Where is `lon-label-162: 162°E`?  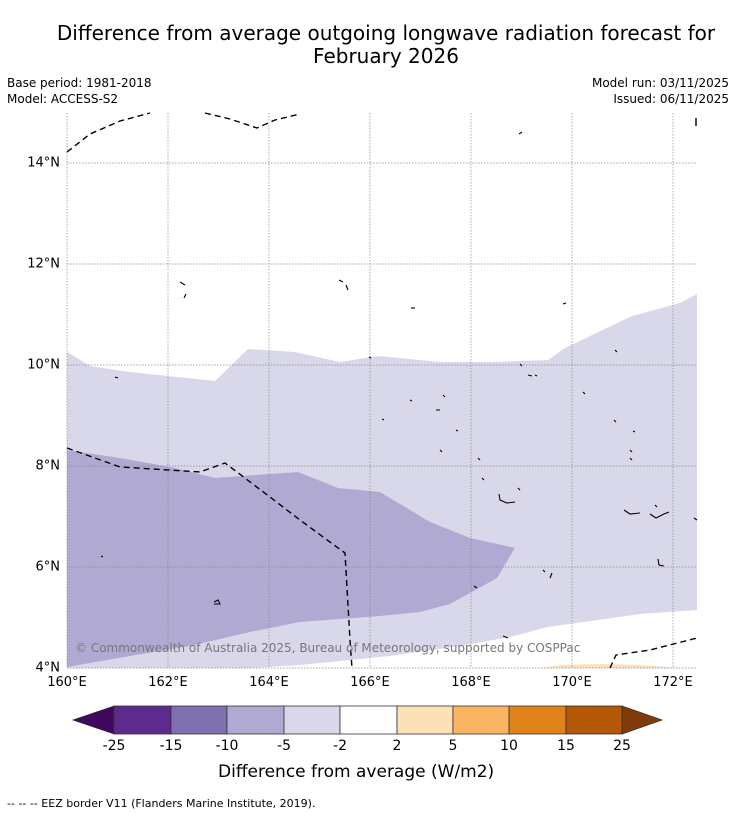
lon-label-162: 162°E is located at coordinates (168, 682).